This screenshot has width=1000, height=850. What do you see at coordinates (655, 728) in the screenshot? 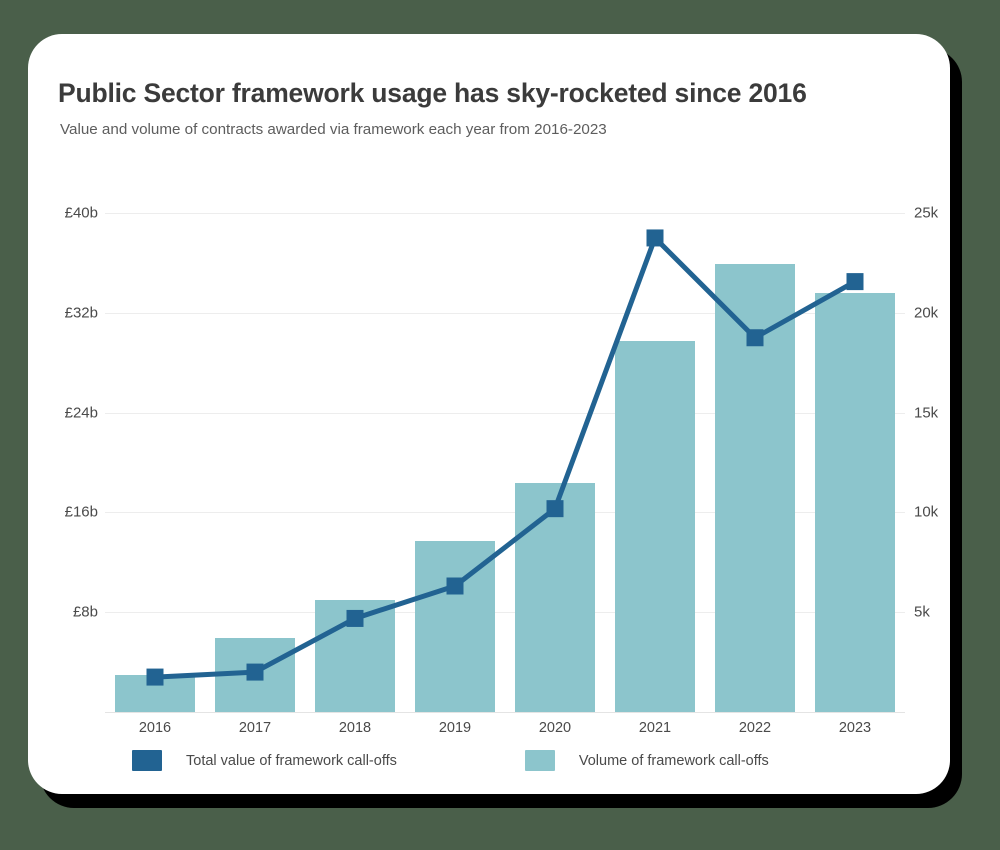
I see `x-axis-tick-2021: 2021` at bounding box center [655, 728].